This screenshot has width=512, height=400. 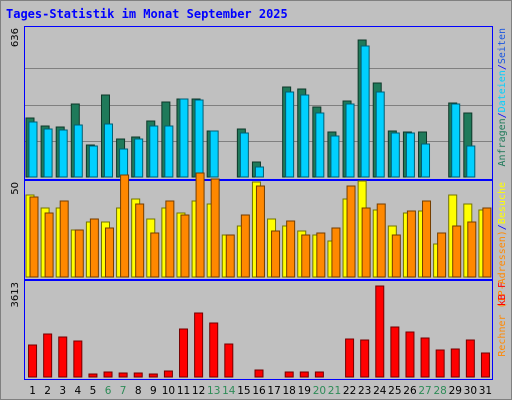 I want to click on x-tick-label: 29, so click(x=455, y=391).